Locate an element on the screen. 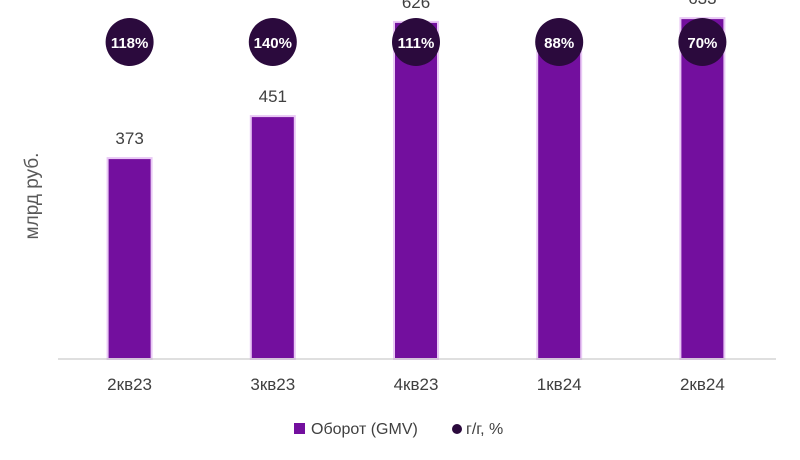  x-axis-ticks: 2кв23 3кв23 4кв23 1кв24 2кв24 is located at coordinates (416, 384).